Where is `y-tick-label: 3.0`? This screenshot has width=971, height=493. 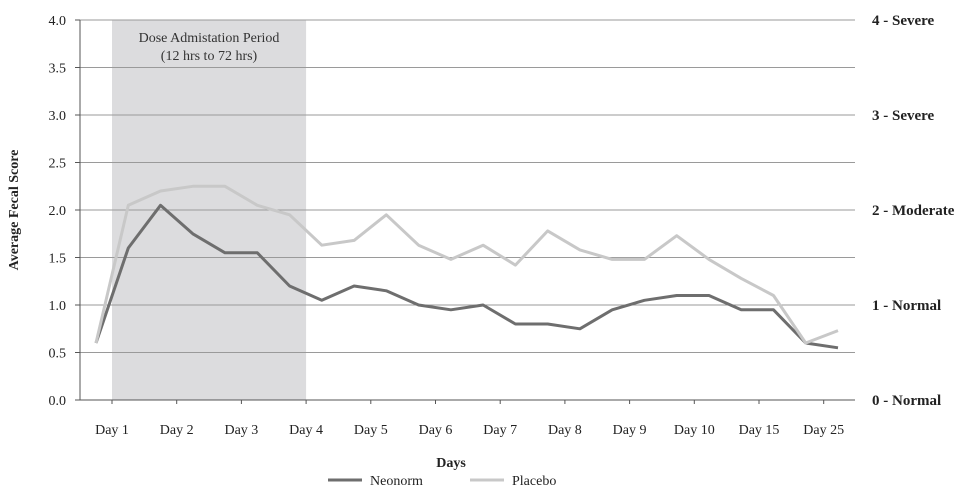
y-tick-label: 3.0 is located at coordinates (58, 116).